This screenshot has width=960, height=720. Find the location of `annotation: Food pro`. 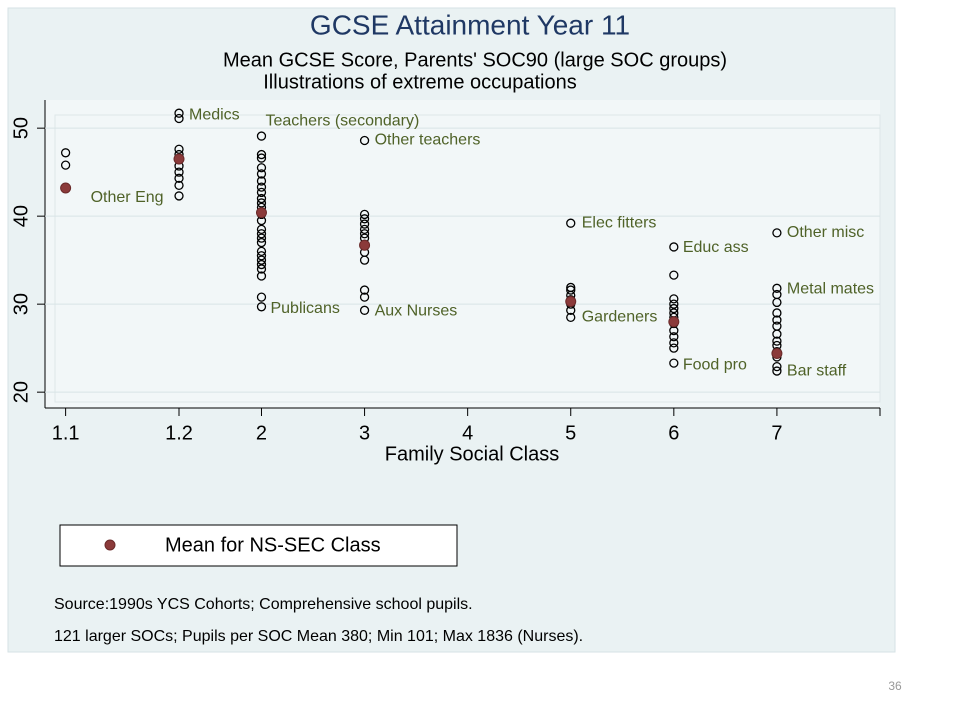

annotation: Food pro is located at coordinates (715, 364).